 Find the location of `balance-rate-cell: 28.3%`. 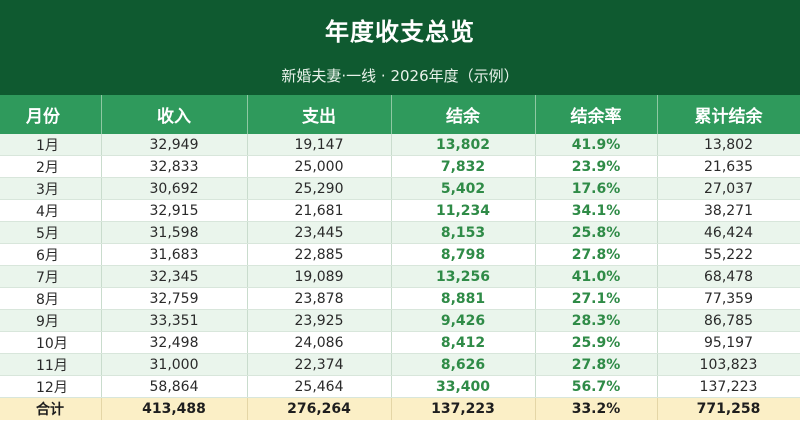

balance-rate-cell: 28.3% is located at coordinates (596, 320).